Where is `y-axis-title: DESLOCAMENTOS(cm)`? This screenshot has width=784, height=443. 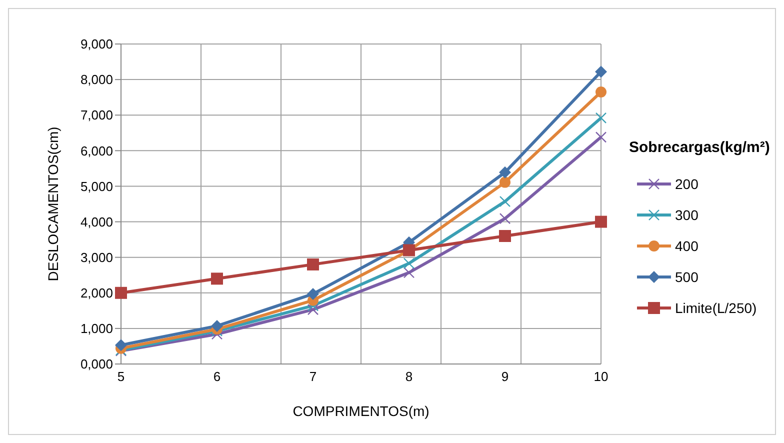 y-axis-title: DESLOCAMENTOS(cm) is located at coordinates (52, 204).